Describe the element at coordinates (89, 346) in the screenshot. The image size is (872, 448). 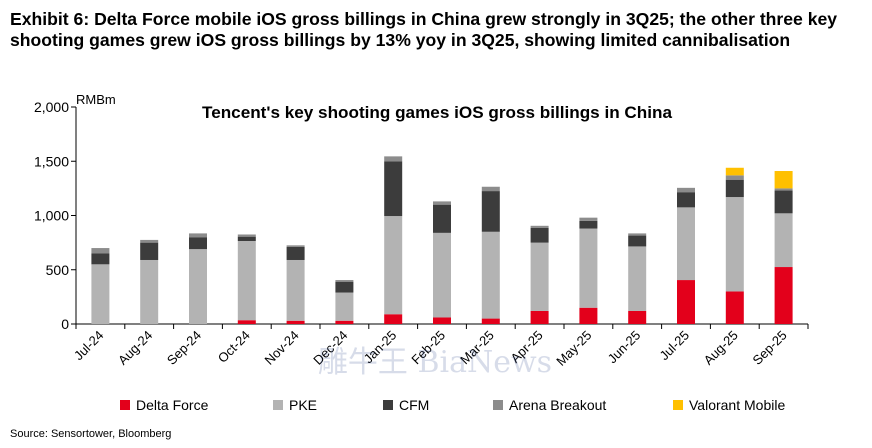
I see `x-tick-label: Jul-24` at that location.